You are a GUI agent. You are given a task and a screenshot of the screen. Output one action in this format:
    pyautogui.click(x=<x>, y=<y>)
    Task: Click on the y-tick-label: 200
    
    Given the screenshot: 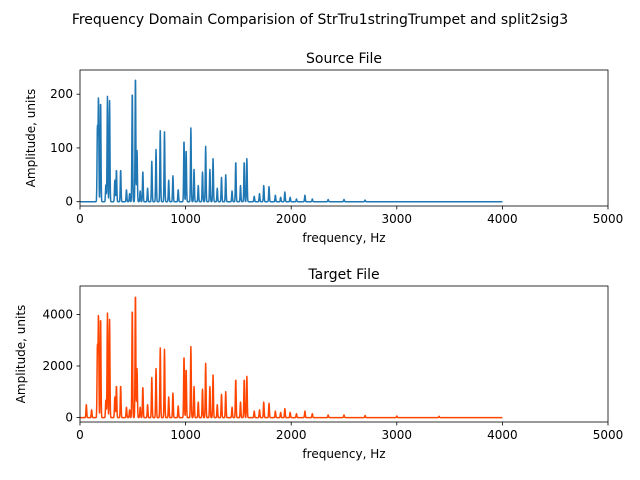 What is the action you would take?
    pyautogui.click(x=61, y=94)
    